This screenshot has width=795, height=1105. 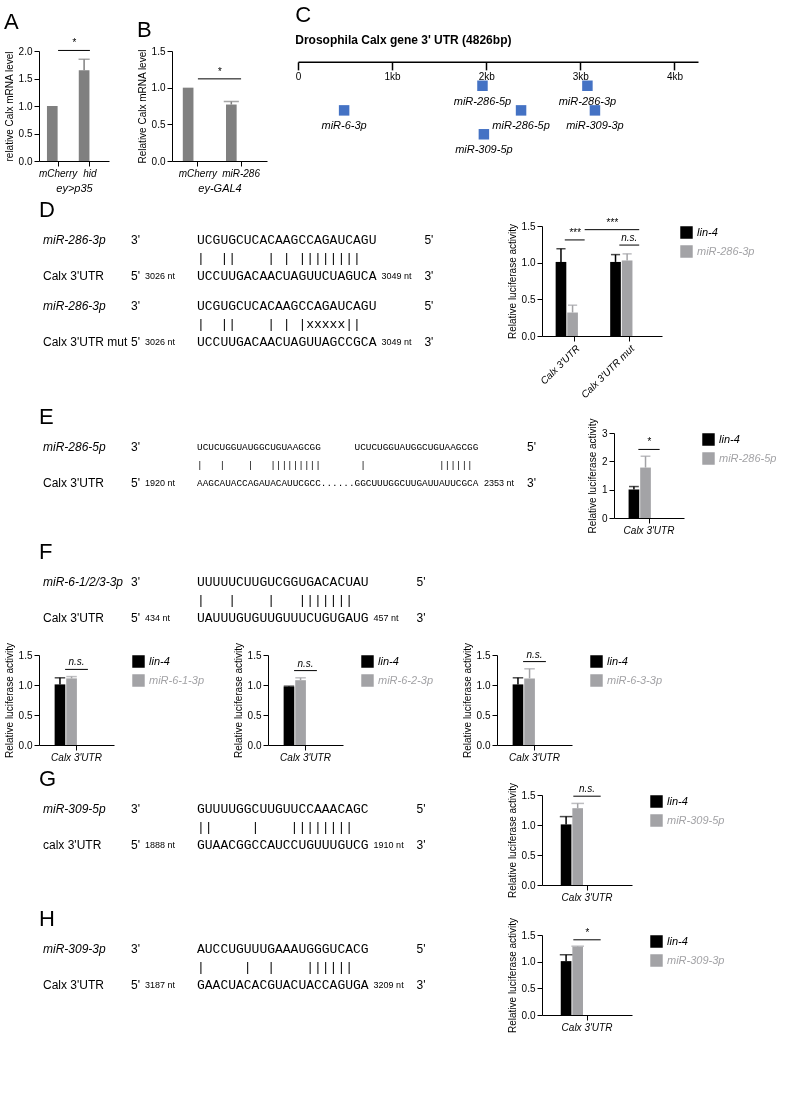 What do you see at coordinates (389, 985) in the screenshot?
I see `text: 3209 nt` at bounding box center [389, 985].